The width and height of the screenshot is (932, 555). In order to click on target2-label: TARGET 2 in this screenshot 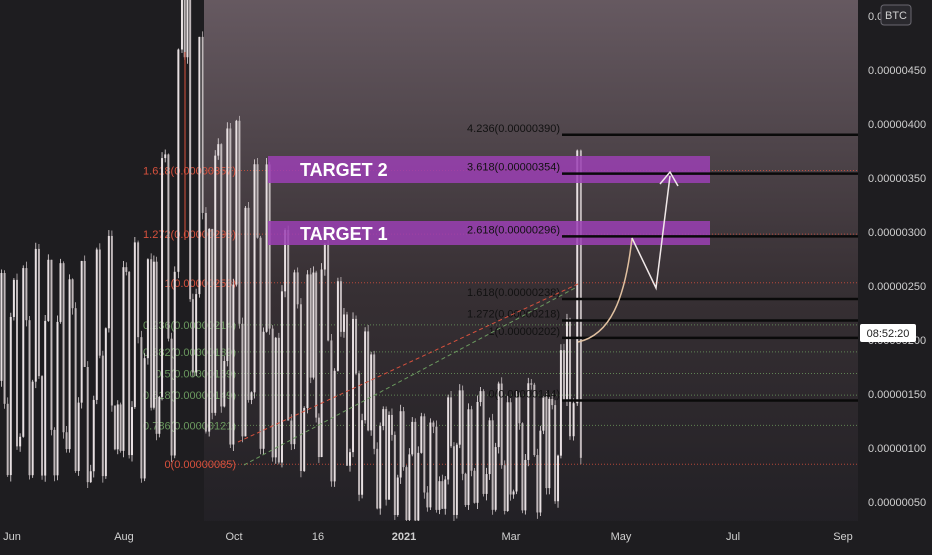, I will do `click(344, 170)`.